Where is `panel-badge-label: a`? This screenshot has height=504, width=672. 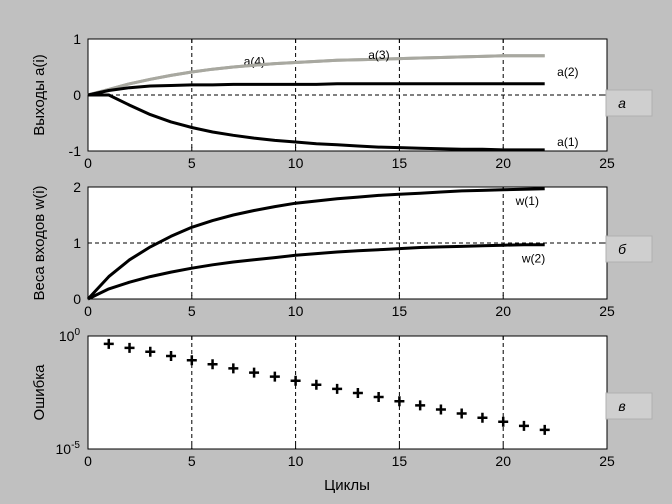
panel-badge-label: a is located at coordinates (622, 103).